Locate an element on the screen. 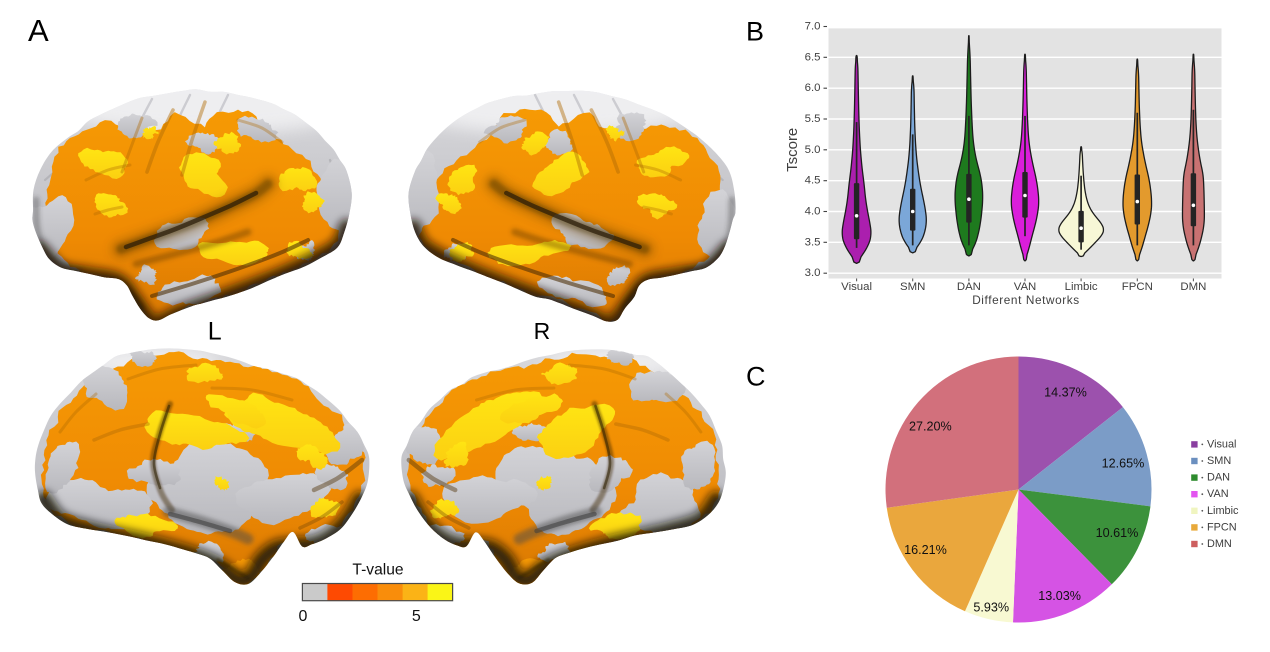 This screenshot has height=652, width=1270. svg-text: 3.0 is located at coordinates (813, 273).